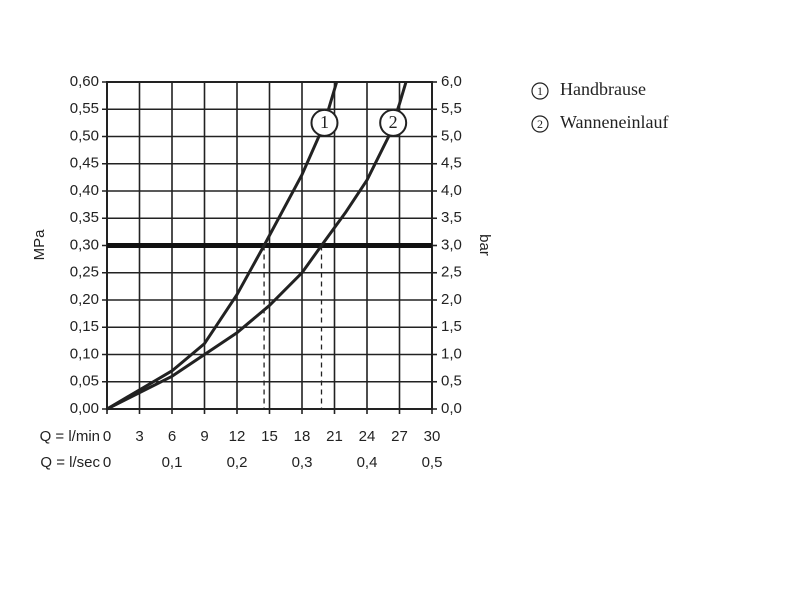 The image size is (800, 600). I want to click on x-axis-label: Q = l/min, so click(70, 436).